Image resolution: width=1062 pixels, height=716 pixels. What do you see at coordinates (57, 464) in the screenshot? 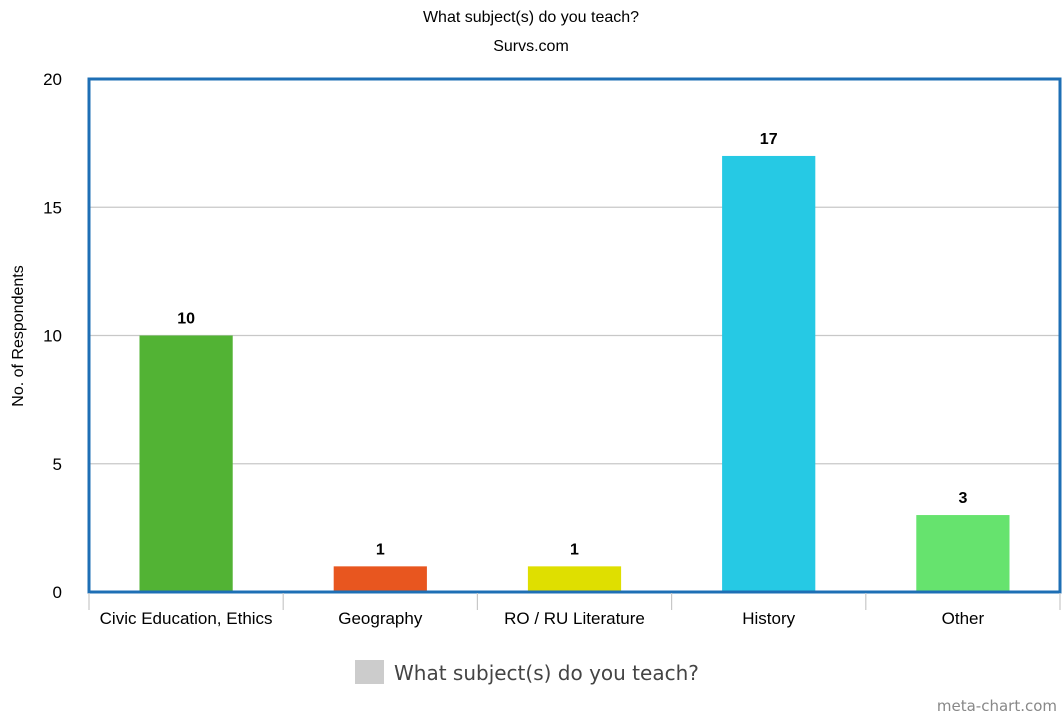
I see `y-tick-label: 5` at bounding box center [57, 464].